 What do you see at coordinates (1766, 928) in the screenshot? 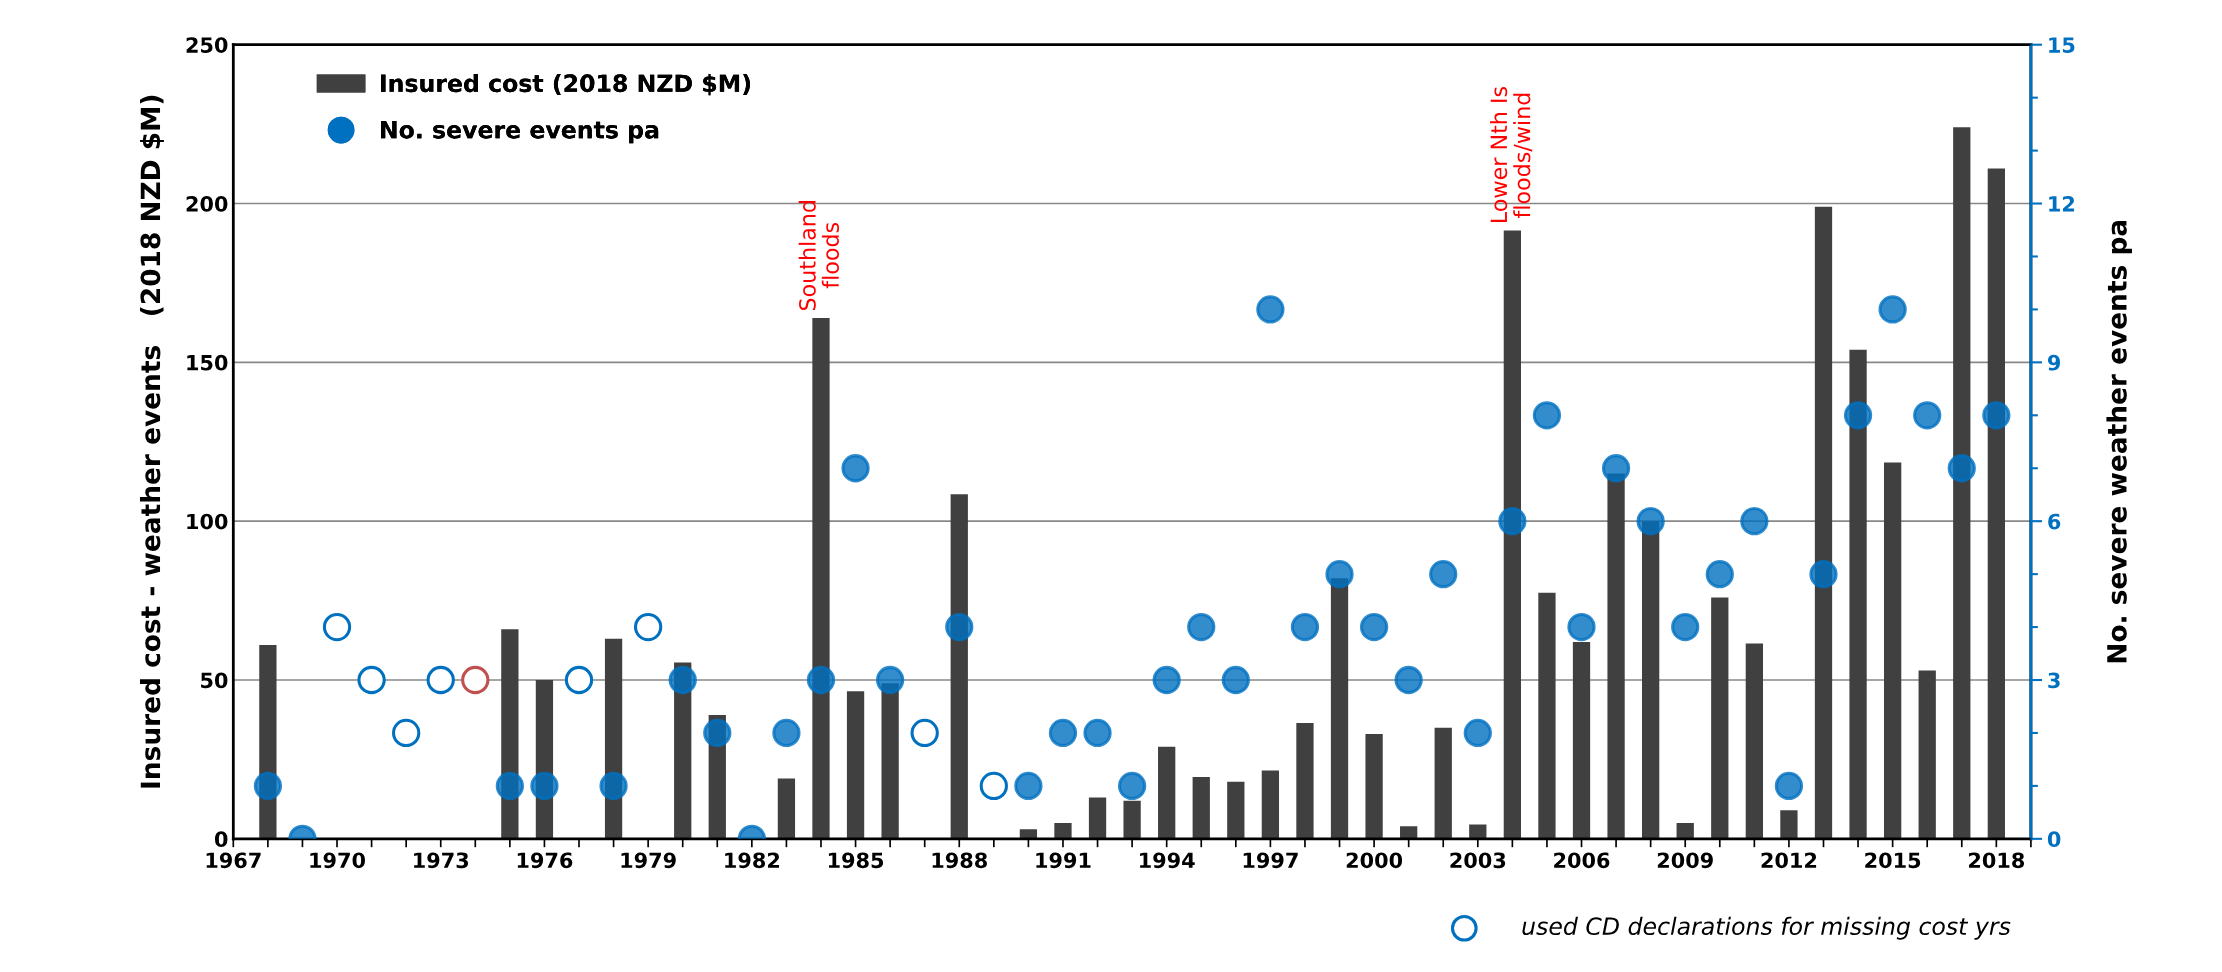
I see `text: used CD declarations for missing cost yrs` at bounding box center [1766, 928].